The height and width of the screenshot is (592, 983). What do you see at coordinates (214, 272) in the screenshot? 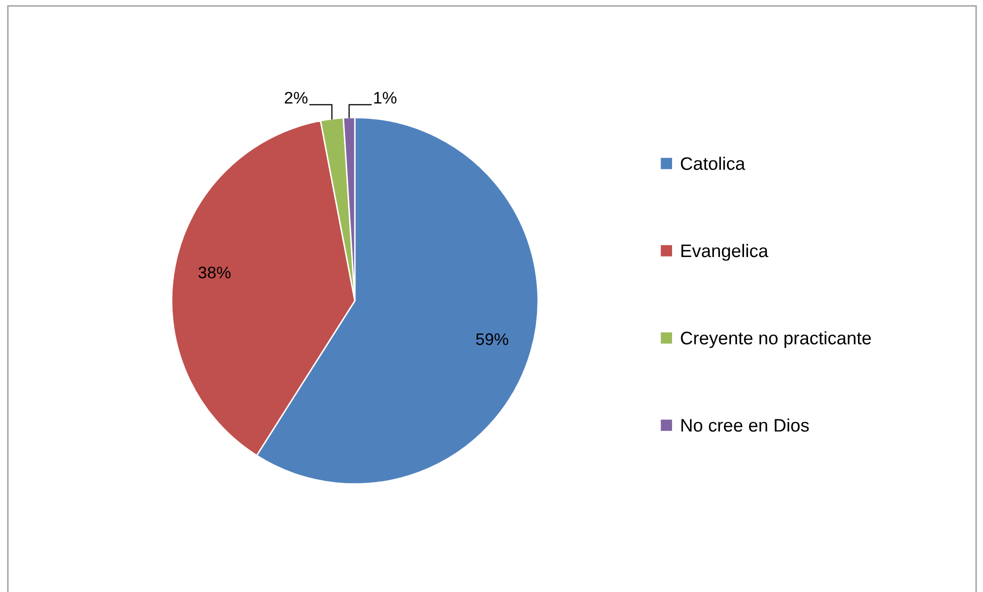
I see `data-label: 38%` at bounding box center [214, 272].